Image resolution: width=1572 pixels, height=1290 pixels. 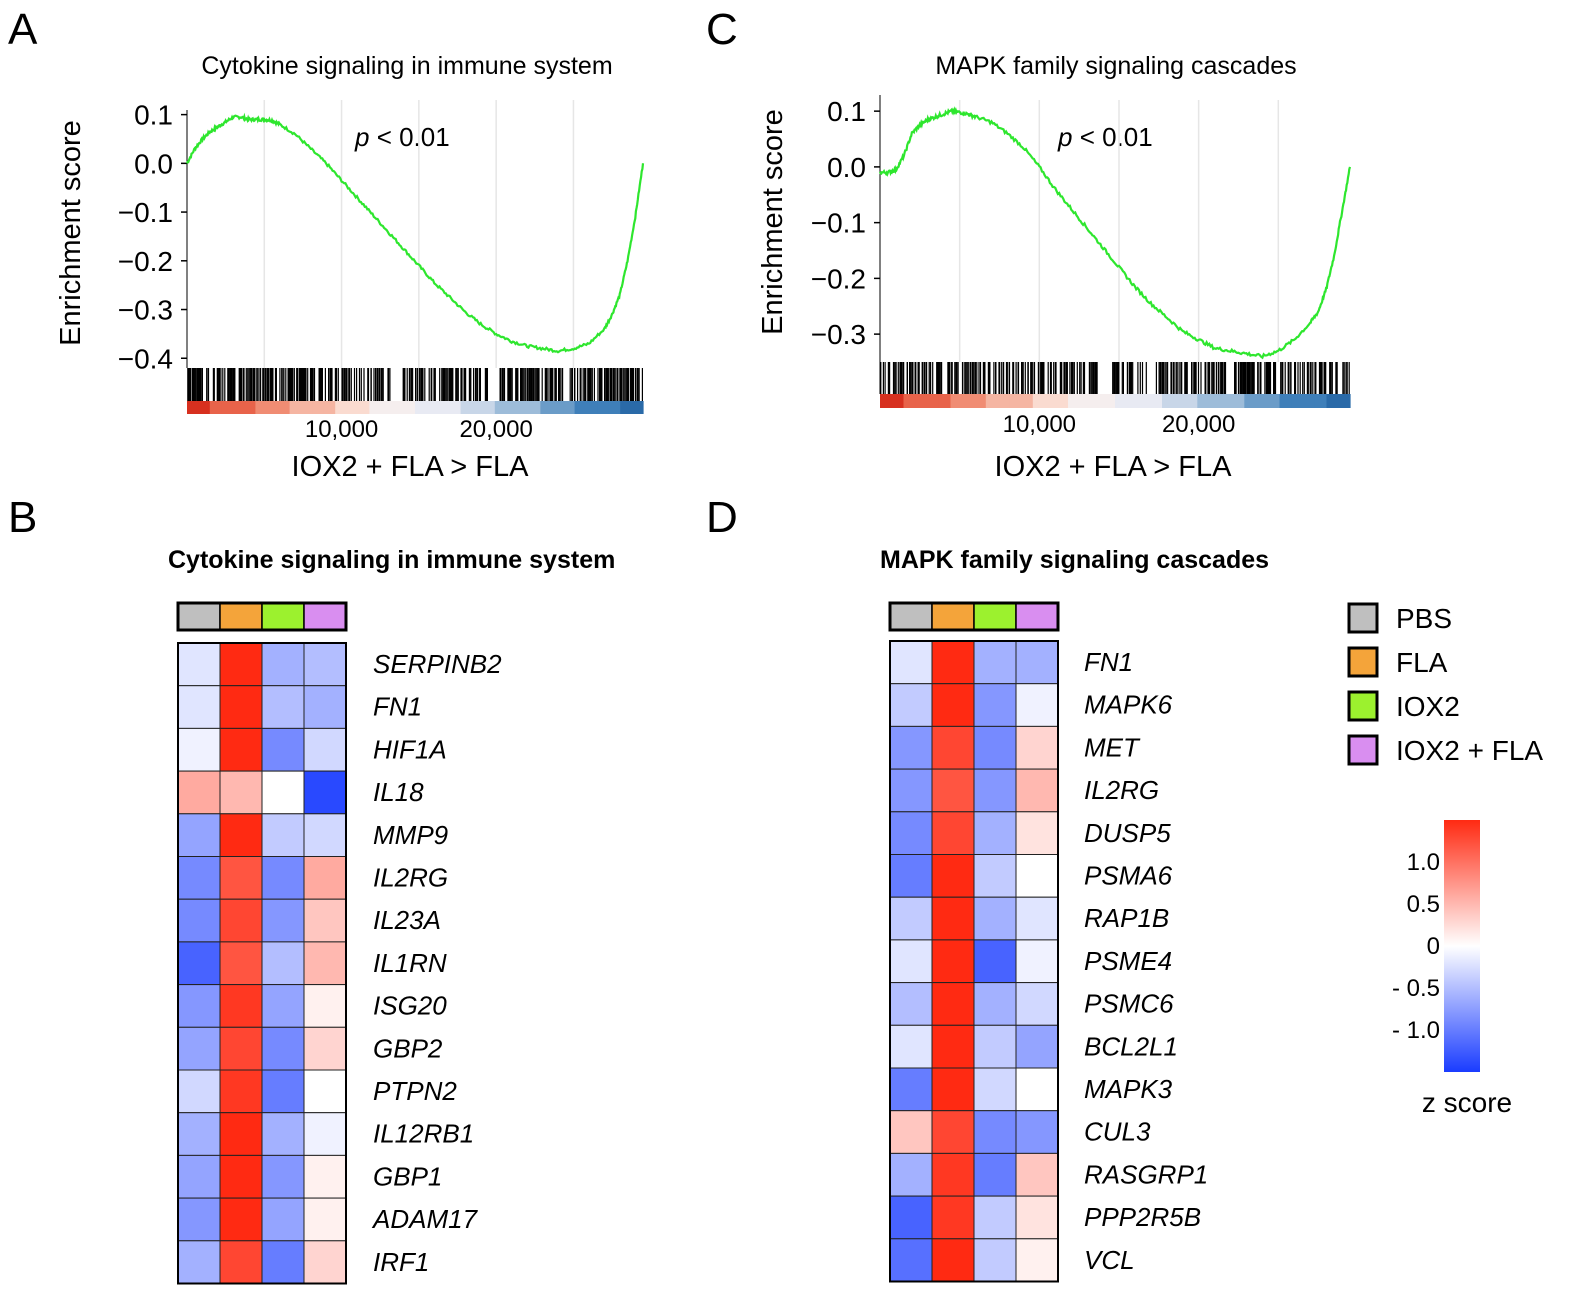 I want to click on gsea-y-tick-label: −0.2, so click(x=838, y=278).